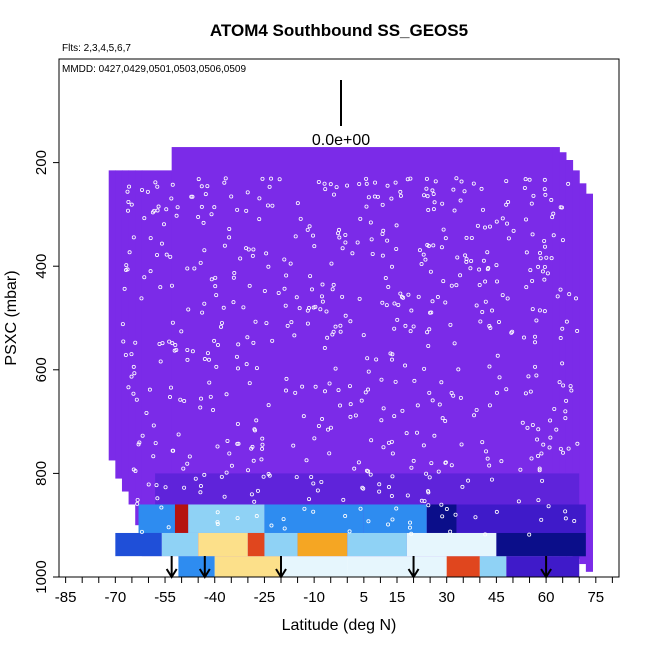 The width and height of the screenshot is (650, 650). Describe the element at coordinates (322, 544) in the screenshot. I see `heatmap-cell` at that location.